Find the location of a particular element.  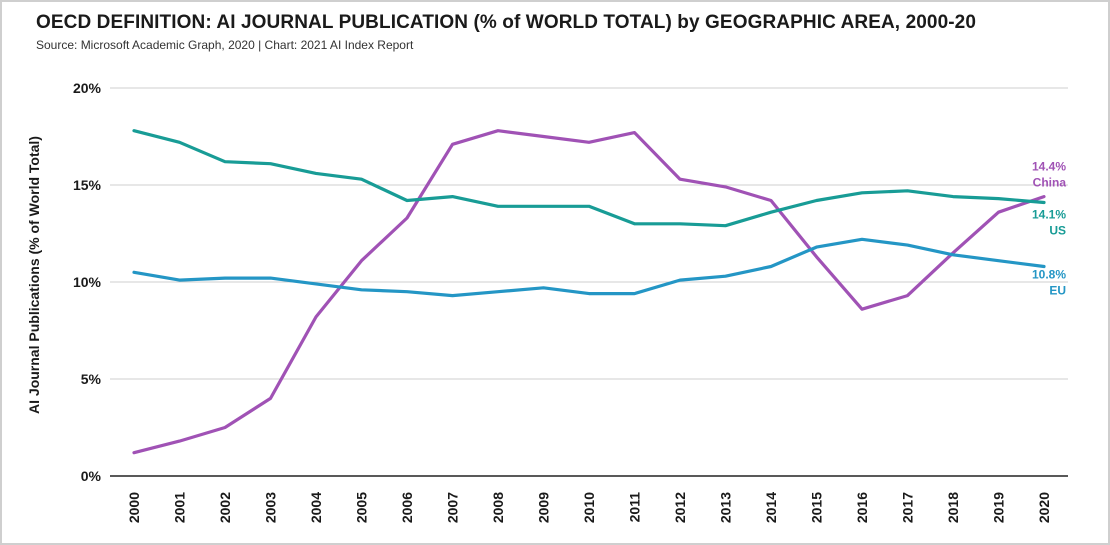

series-line-eu is located at coordinates (589, 267).